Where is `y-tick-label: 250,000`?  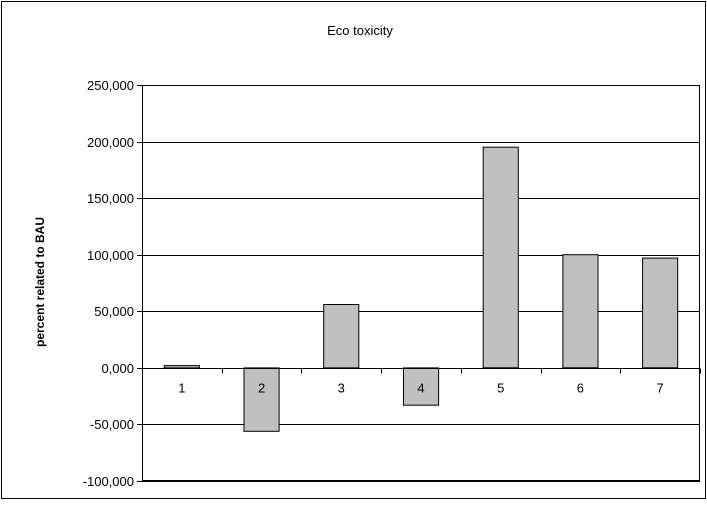
y-tick-label: 250,000 is located at coordinates (110, 85).